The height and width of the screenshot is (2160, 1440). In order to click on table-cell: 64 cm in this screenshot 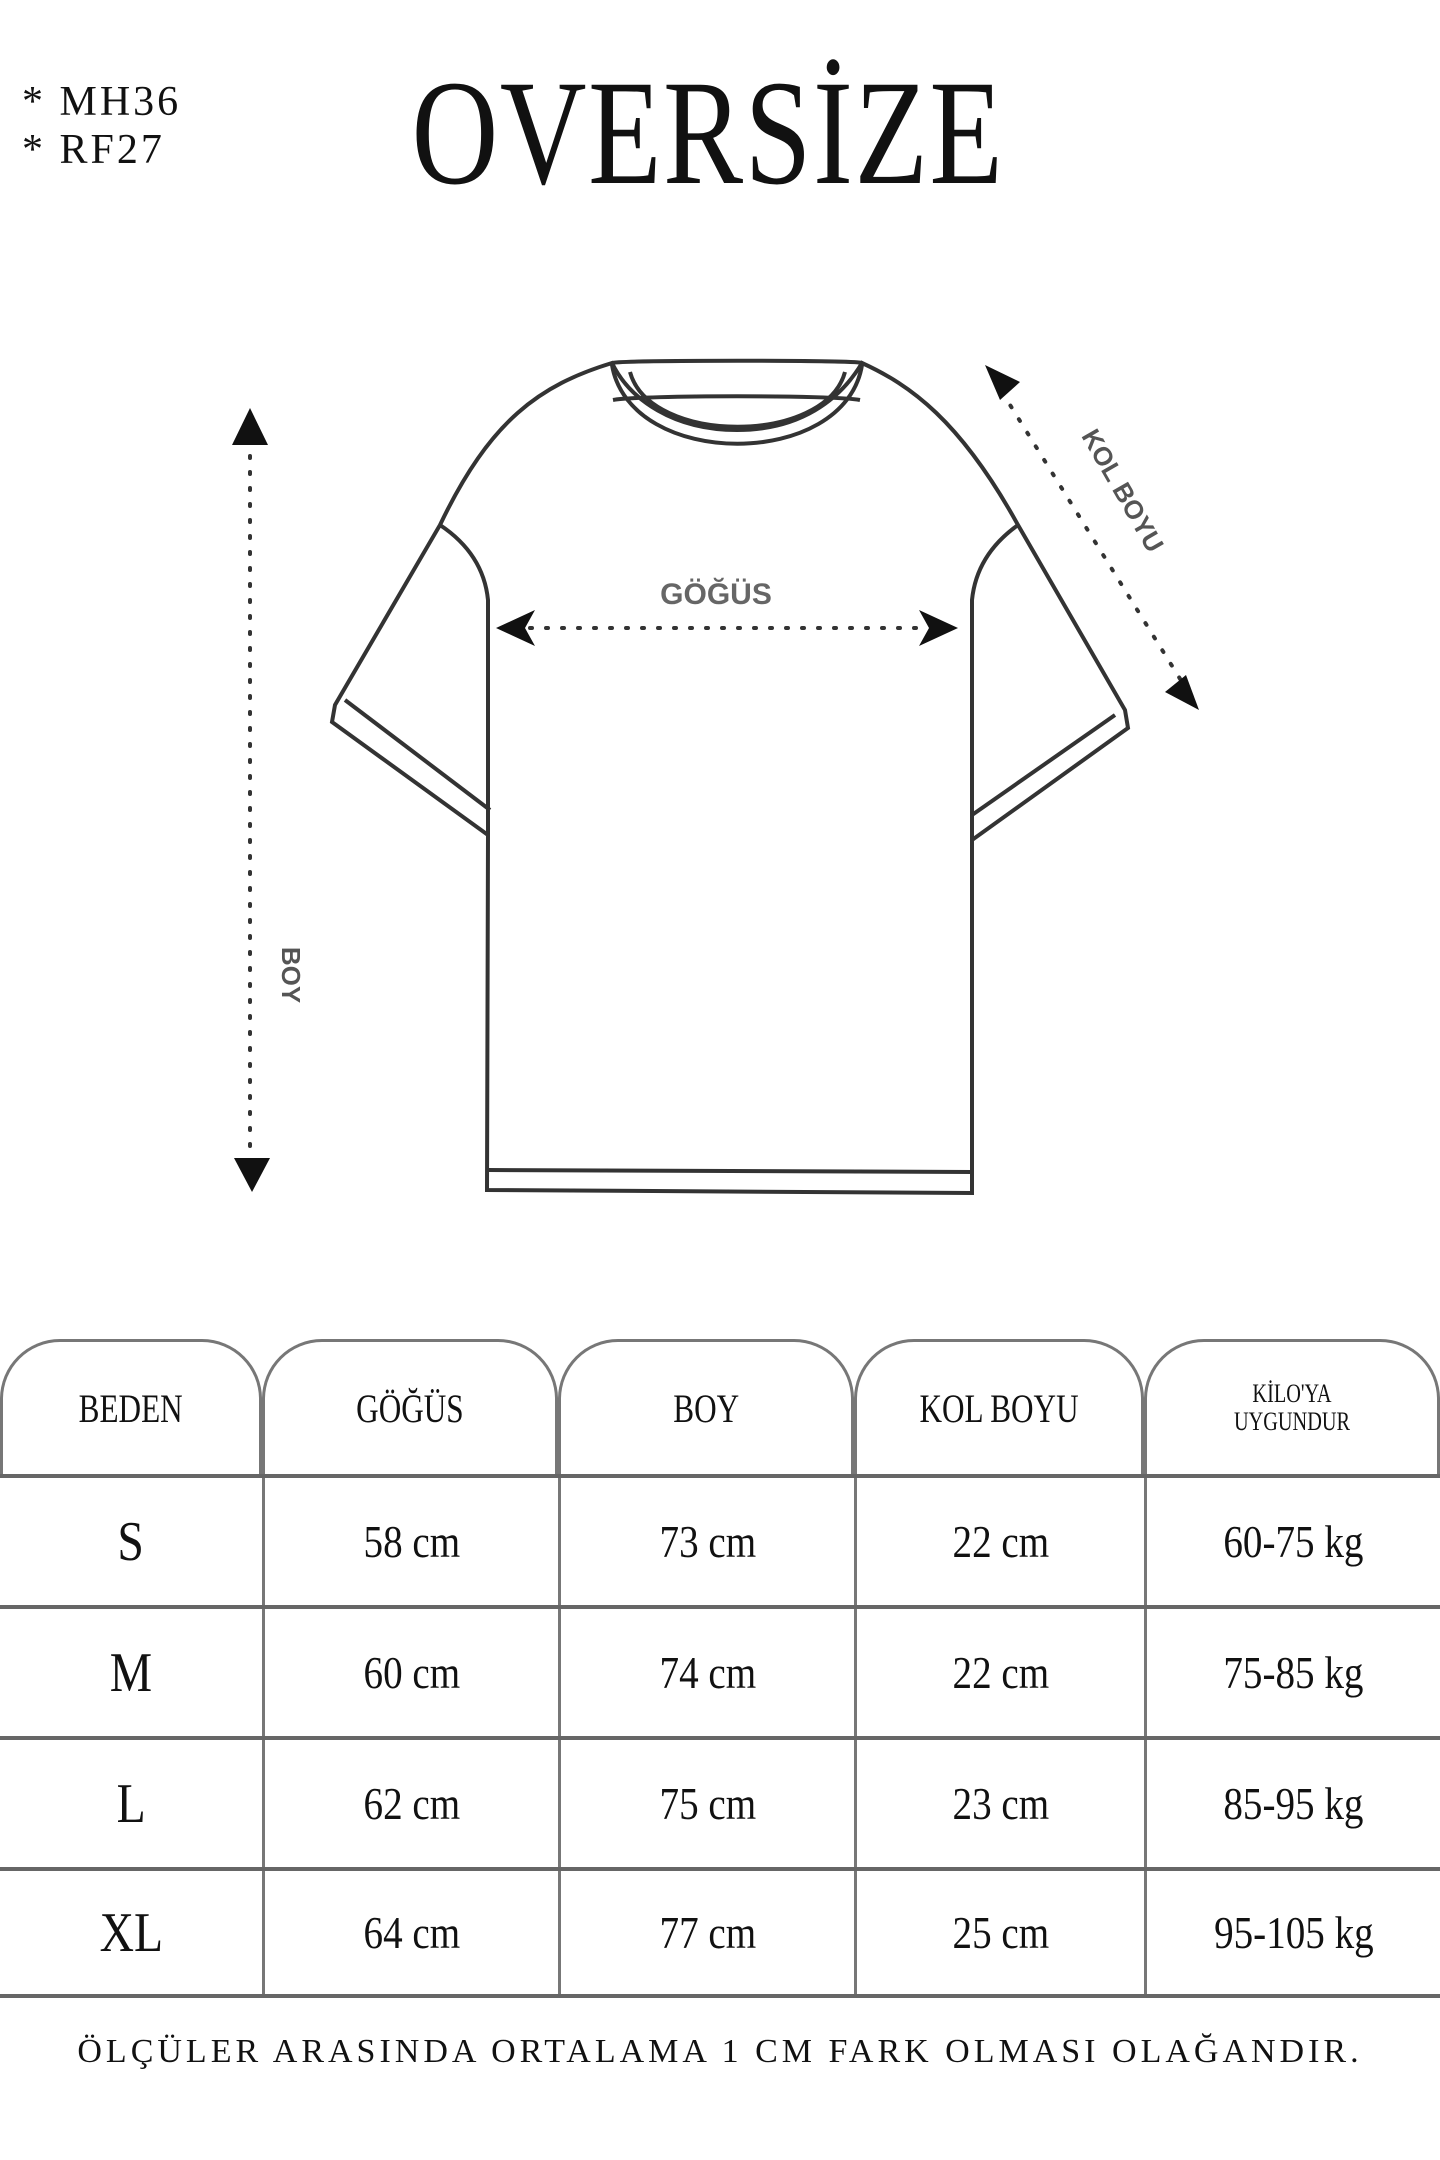, I will do `click(410, 1932)`.